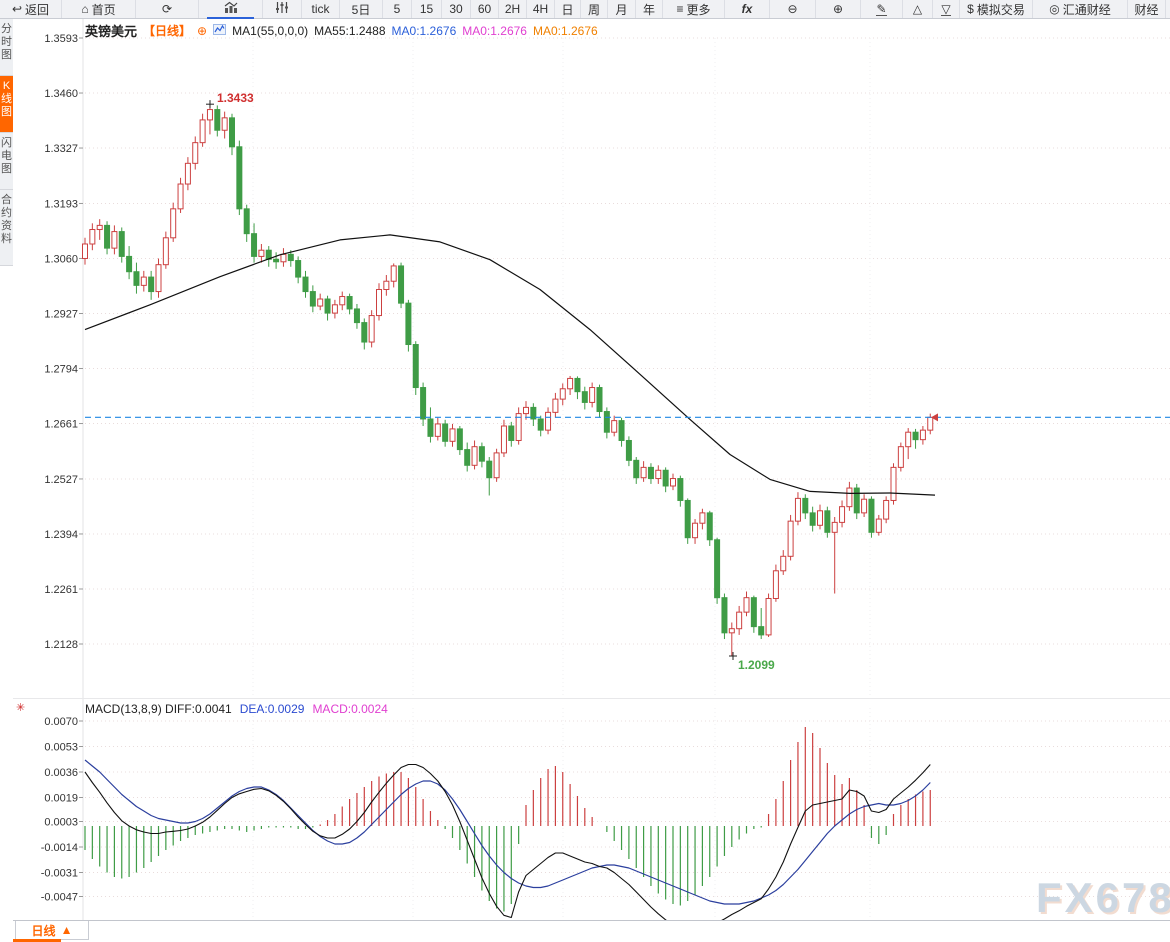  I want to click on main-y-label: 1.3593, so click(61, 39).